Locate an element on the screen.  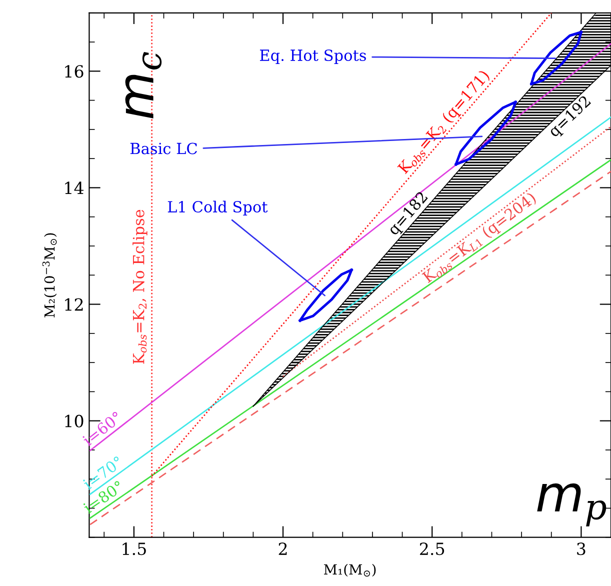
annotation: m$_{p}$ is located at coordinates (571, 504).